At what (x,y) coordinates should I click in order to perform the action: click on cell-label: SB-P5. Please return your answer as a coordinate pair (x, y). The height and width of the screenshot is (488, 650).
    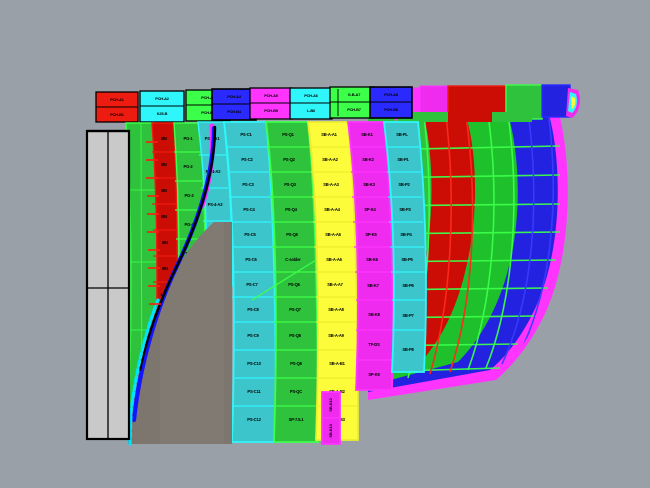
    Looking at the image, I should click on (407, 259).